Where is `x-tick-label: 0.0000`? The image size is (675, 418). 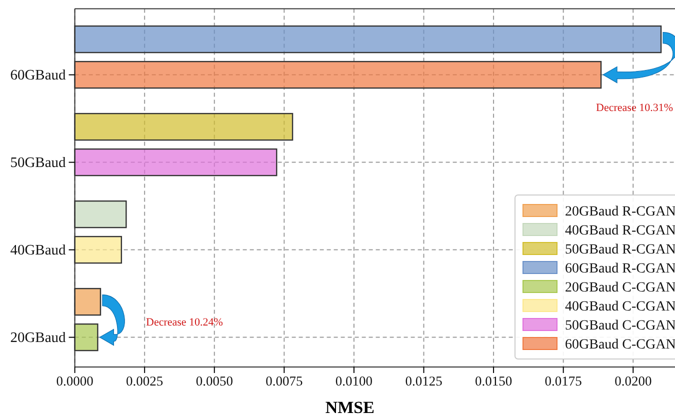
x-tick-label: 0.0000 is located at coordinates (75, 381).